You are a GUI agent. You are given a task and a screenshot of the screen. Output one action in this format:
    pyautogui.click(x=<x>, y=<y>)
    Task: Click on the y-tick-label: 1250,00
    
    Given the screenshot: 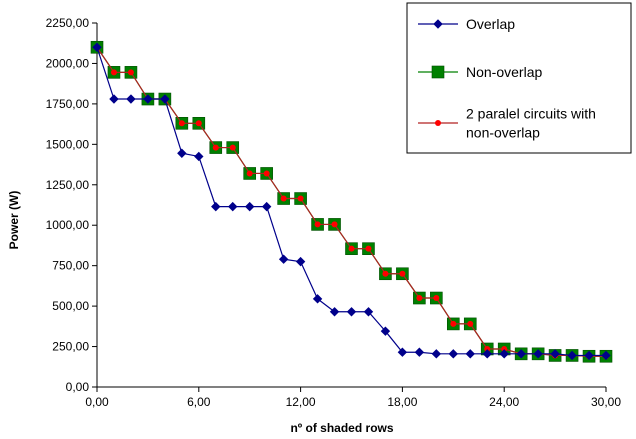 What is the action you would take?
    pyautogui.click(x=68, y=185)
    